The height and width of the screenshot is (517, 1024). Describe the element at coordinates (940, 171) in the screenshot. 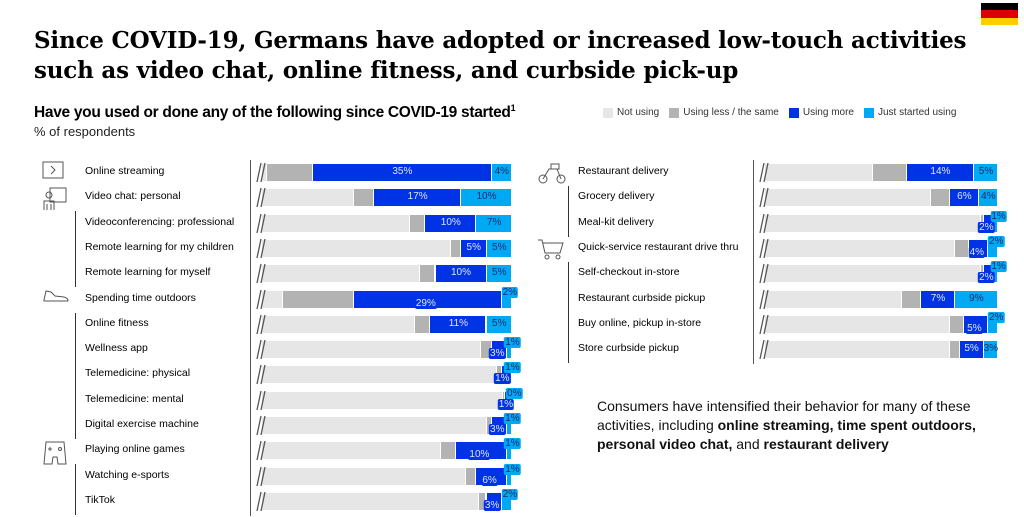

I see `more-value-label: 14%` at that location.